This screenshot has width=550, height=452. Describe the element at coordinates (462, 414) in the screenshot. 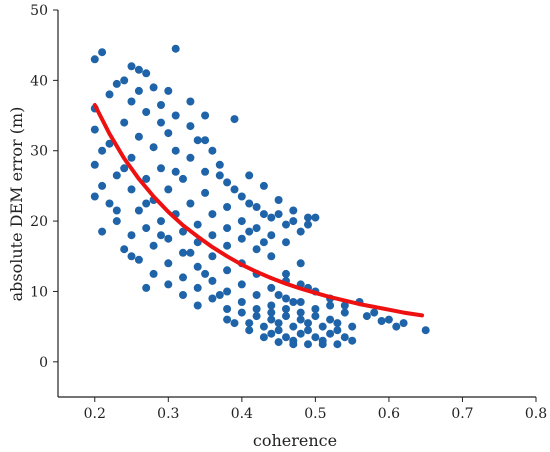

I see `x-tick-label: 0.7` at that location.